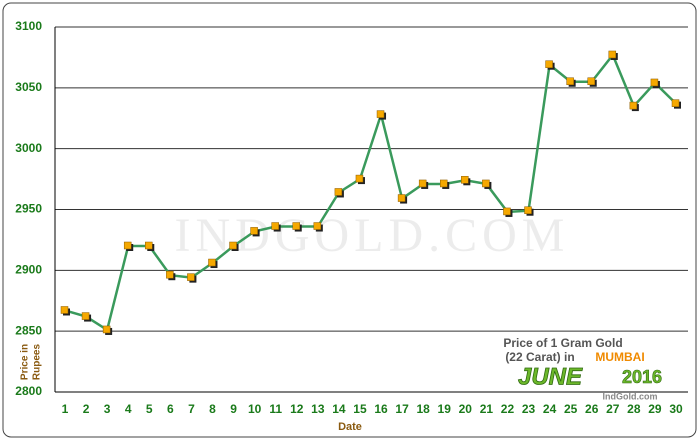 The image size is (700, 440). What do you see at coordinates (634, 409) in the screenshot?
I see `x-tick-label: 28` at bounding box center [634, 409].